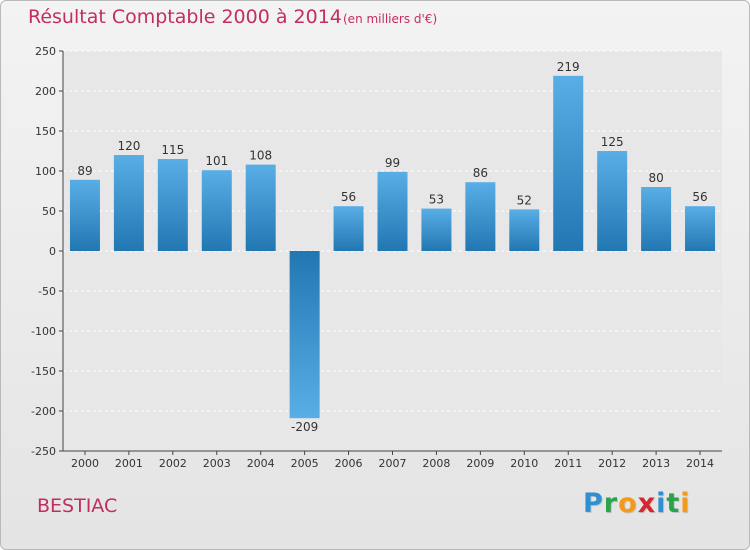 The width and height of the screenshot is (750, 550). Describe the element at coordinates (43, 331) in the screenshot. I see `y-tick-label: -100` at that location.